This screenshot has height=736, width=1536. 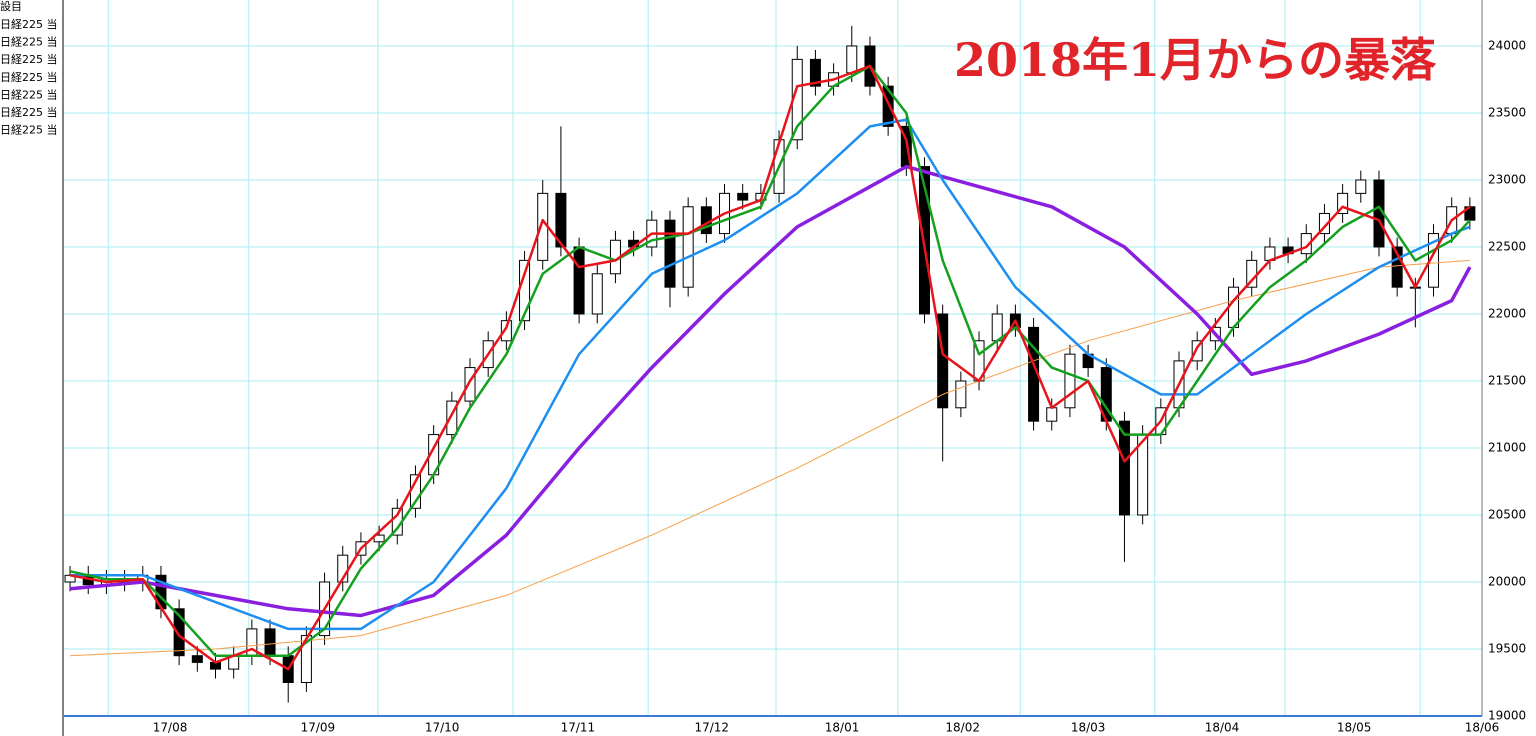 I want to click on y-tick-label: 19000, so click(x=1507, y=716).